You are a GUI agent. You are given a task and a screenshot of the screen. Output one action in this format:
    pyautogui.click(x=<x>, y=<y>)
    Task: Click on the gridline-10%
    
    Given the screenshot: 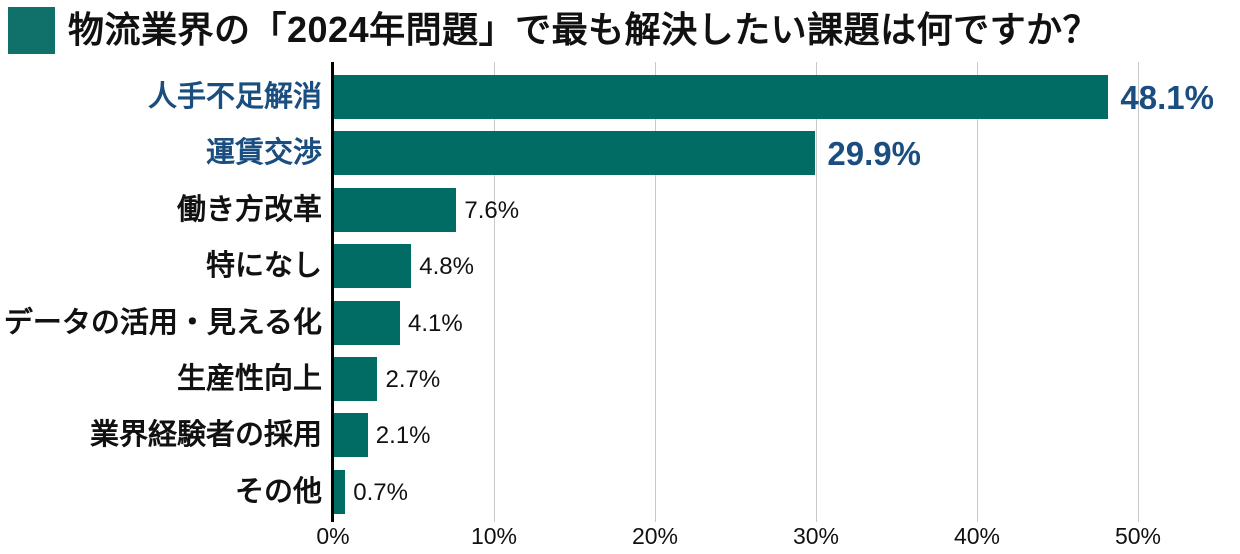 What is the action you would take?
    pyautogui.click(x=494, y=292)
    